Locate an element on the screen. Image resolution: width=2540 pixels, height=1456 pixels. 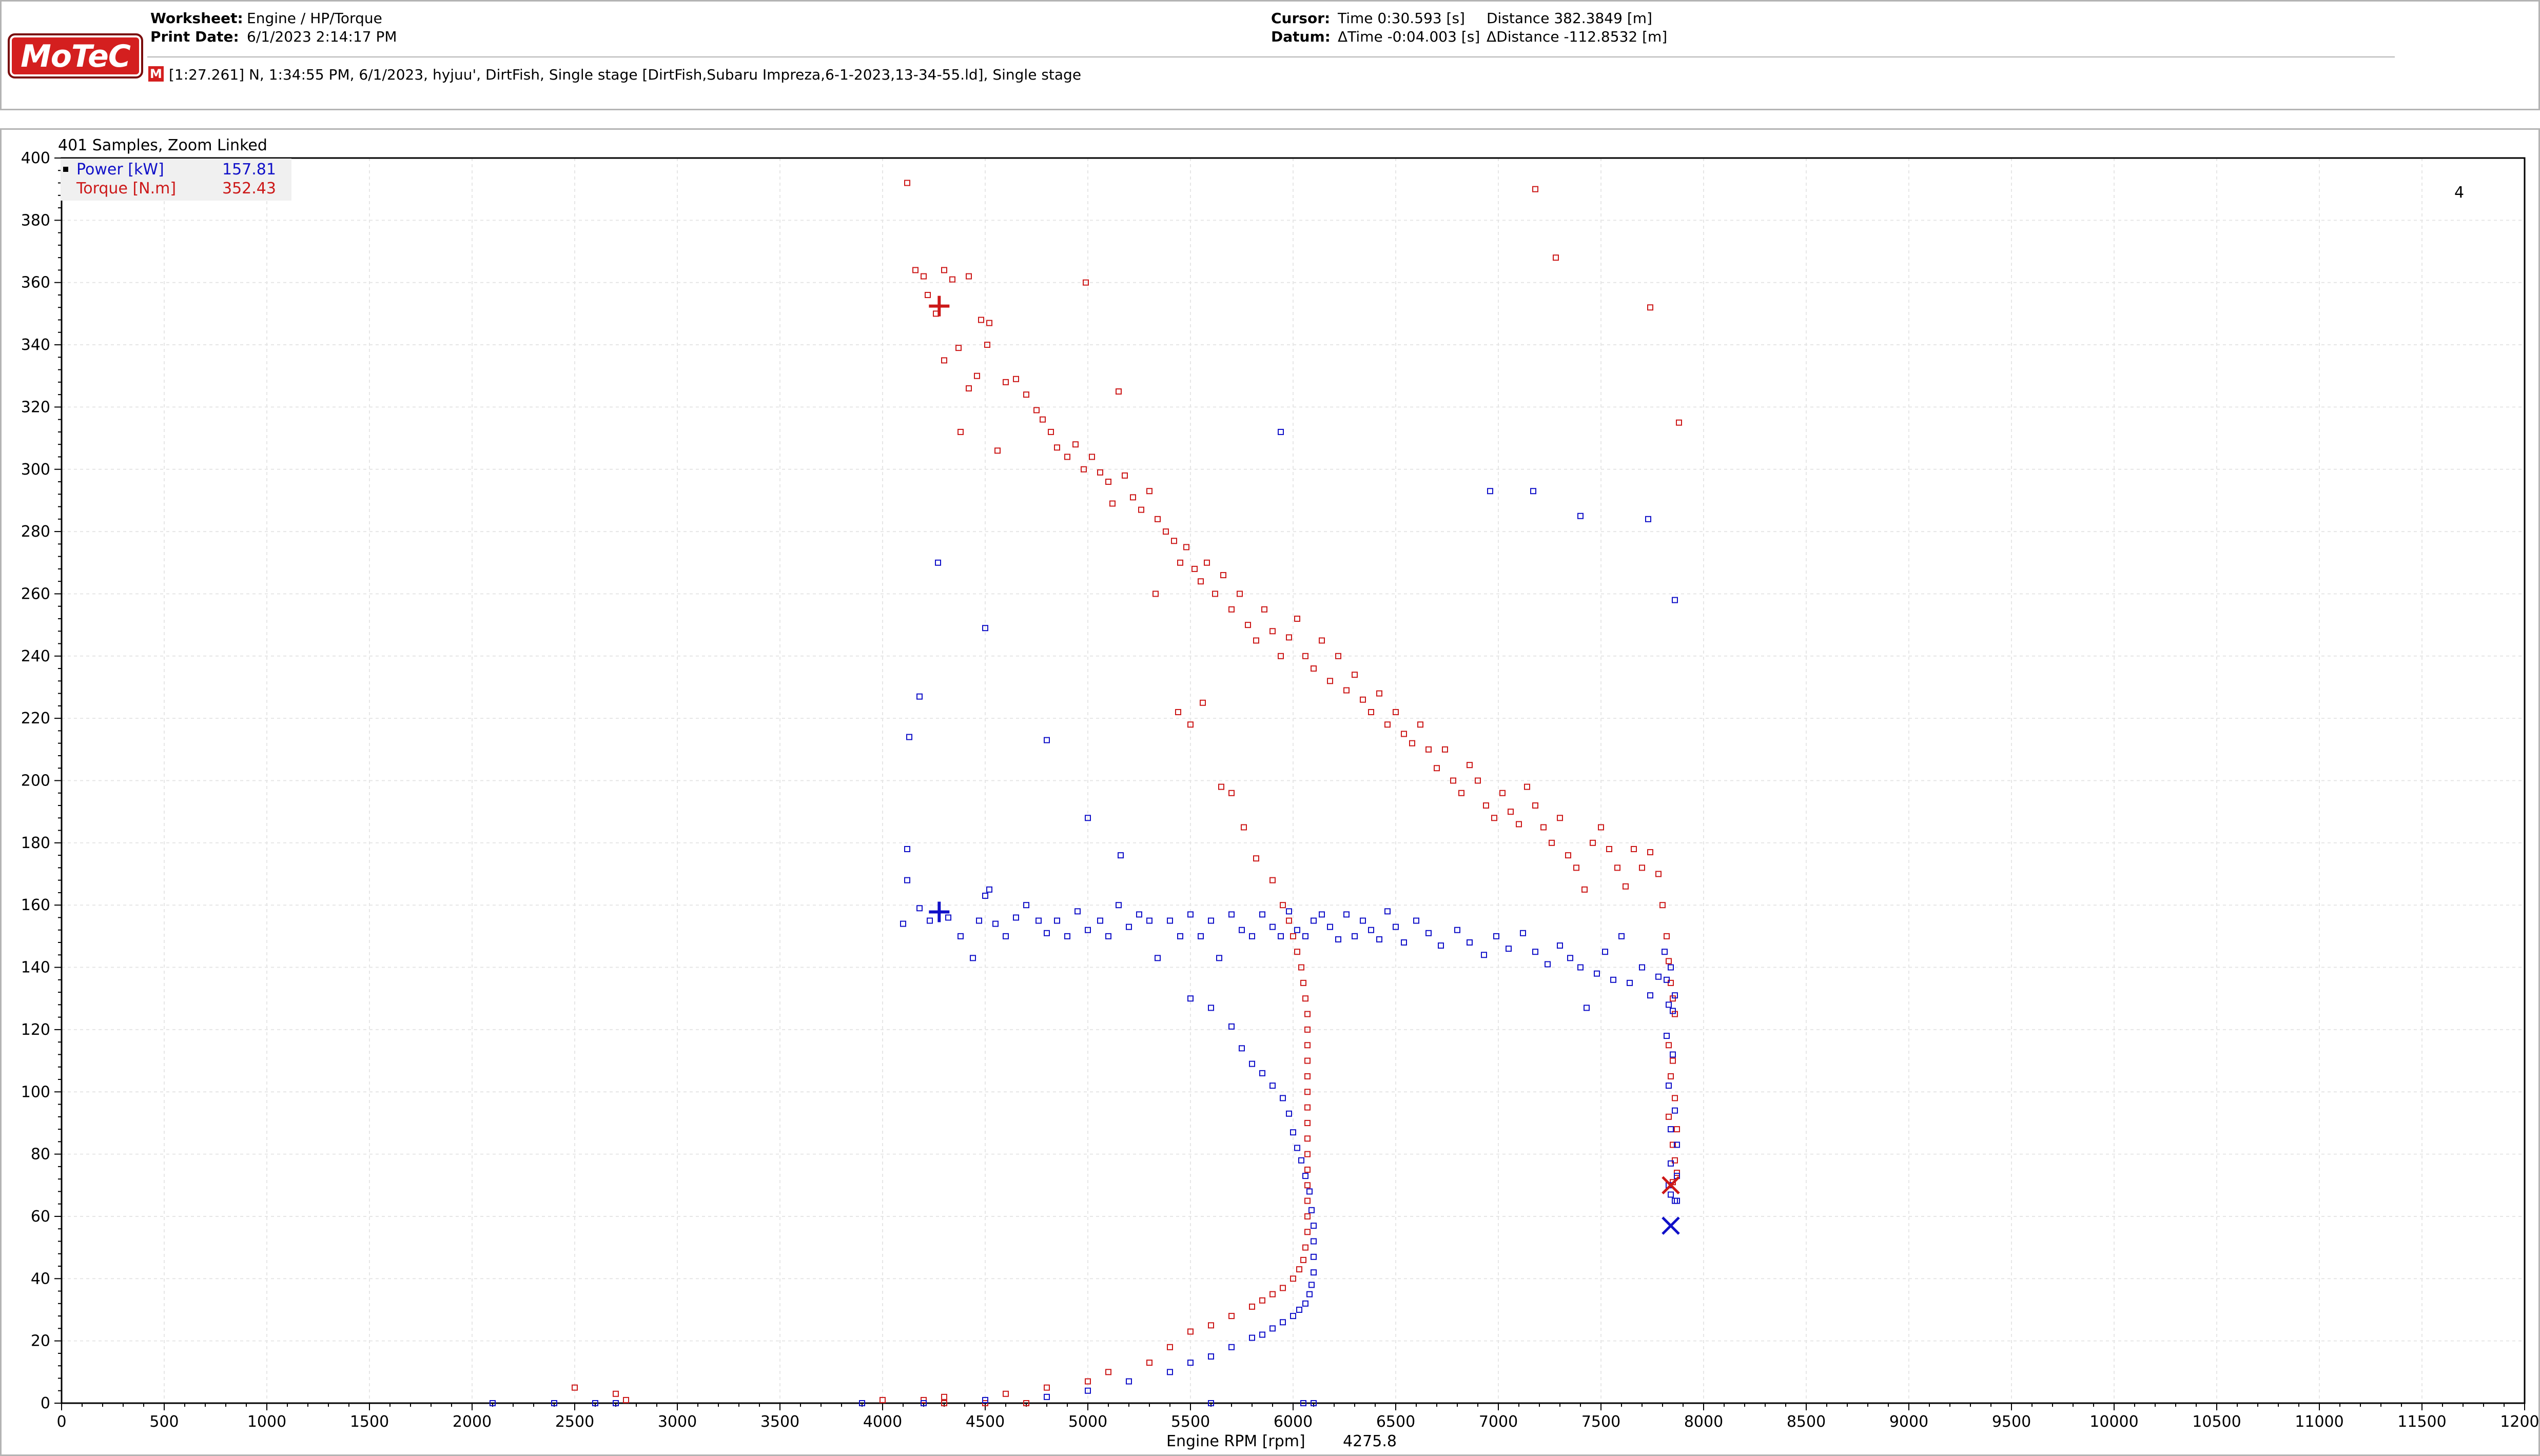
x-axis-title: Engine RPM [rpm] is located at coordinates (1235, 1441).